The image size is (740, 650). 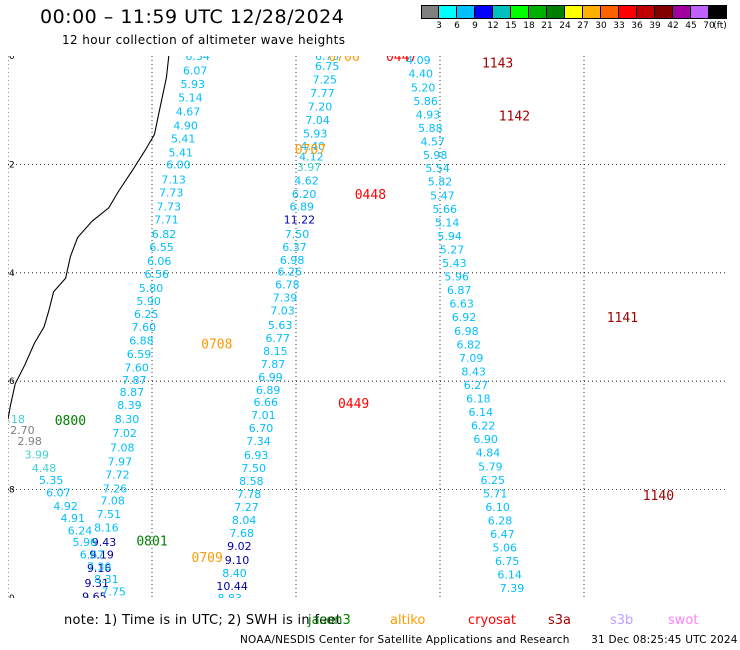 I want to click on wave-height-value: 6.89, so click(x=268, y=390).